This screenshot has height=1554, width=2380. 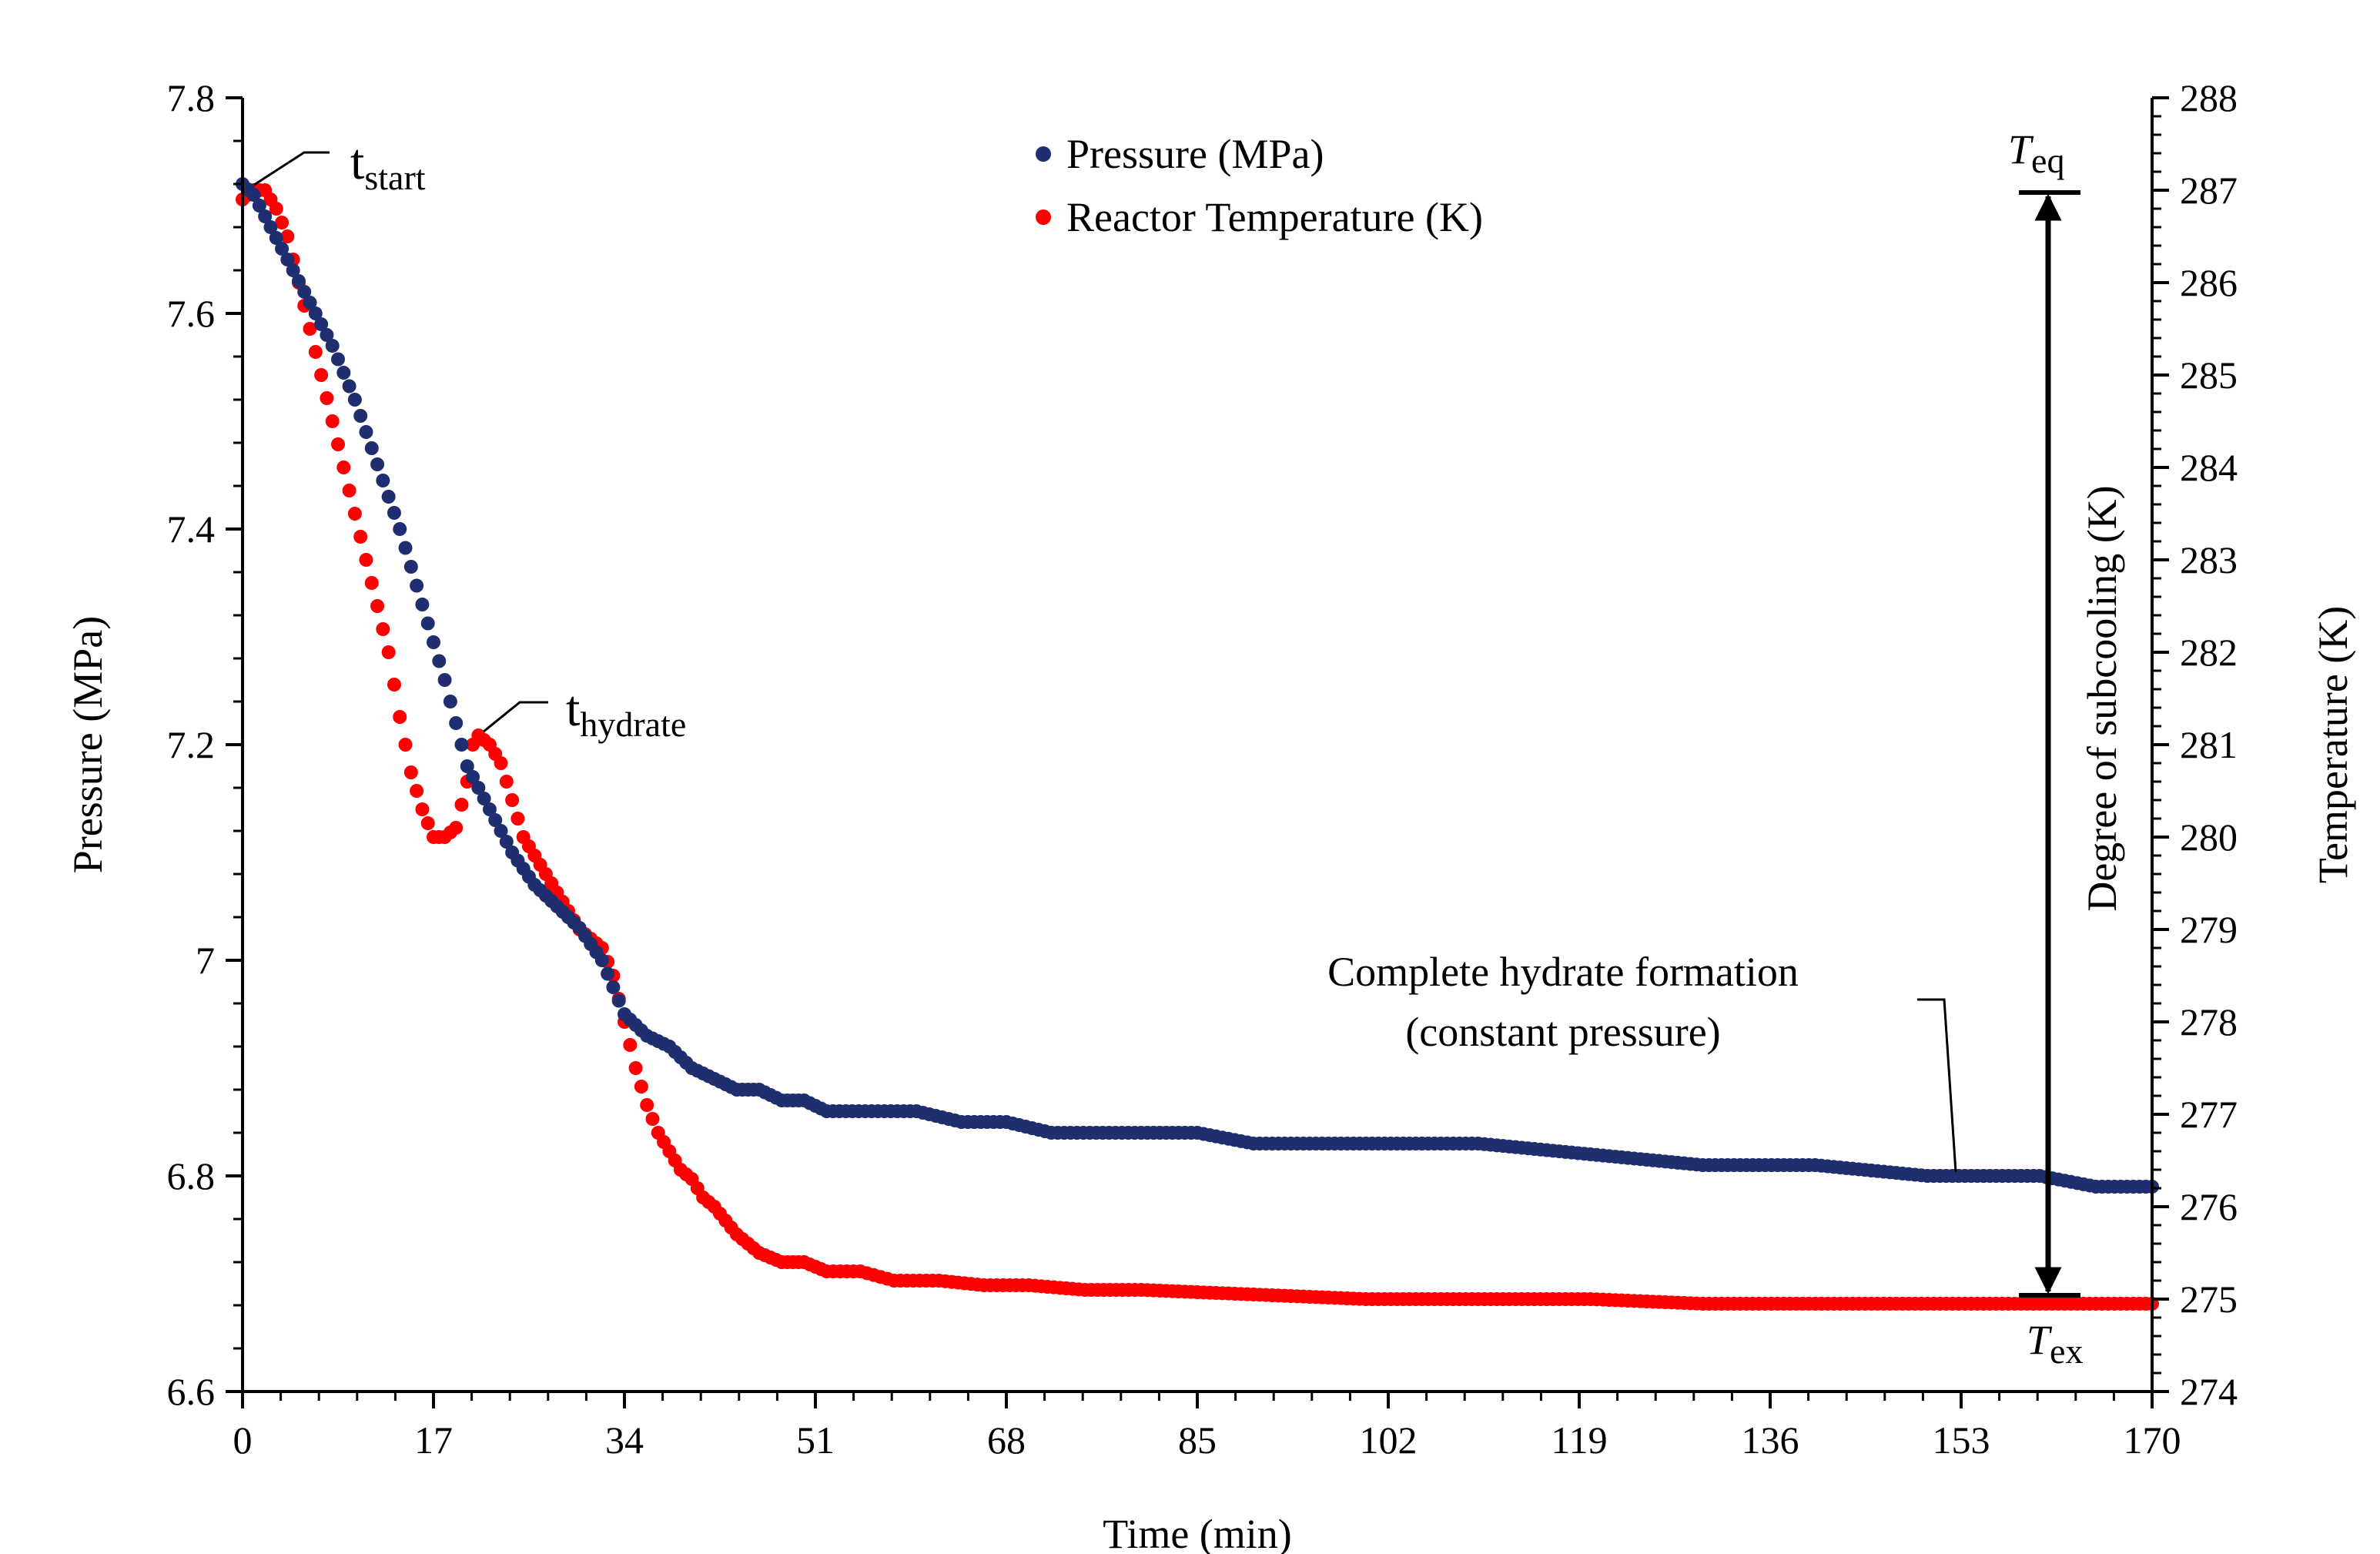 I want to click on y-right-tick-label: 287, so click(x=2209, y=190).